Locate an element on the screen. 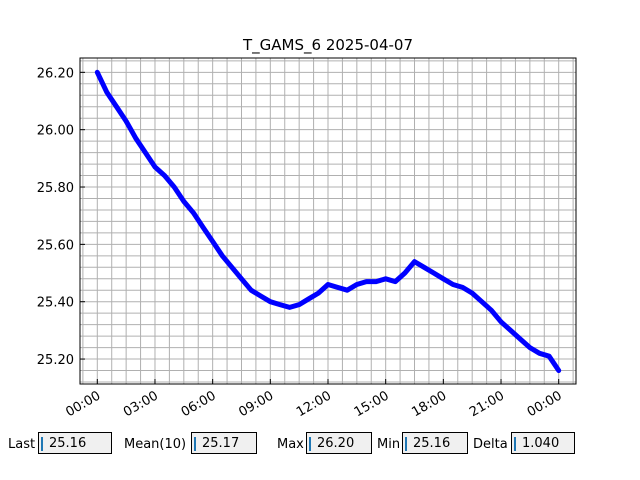 The image size is (640, 480). stat-min-label: Min is located at coordinates (389, 444).